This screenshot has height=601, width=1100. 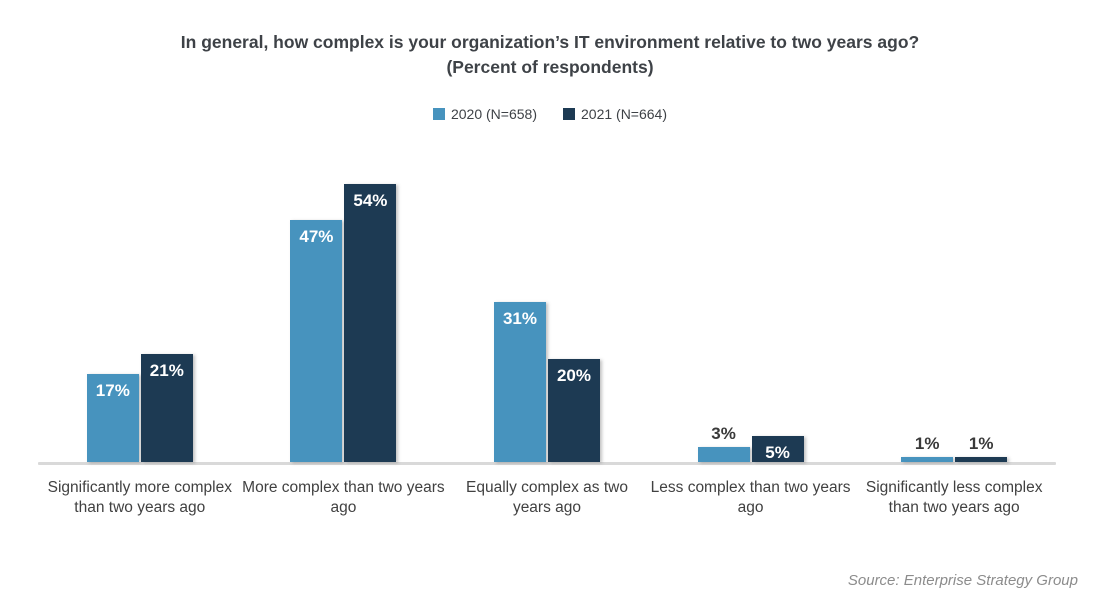 I want to click on x-axis-line, so click(x=547, y=463).